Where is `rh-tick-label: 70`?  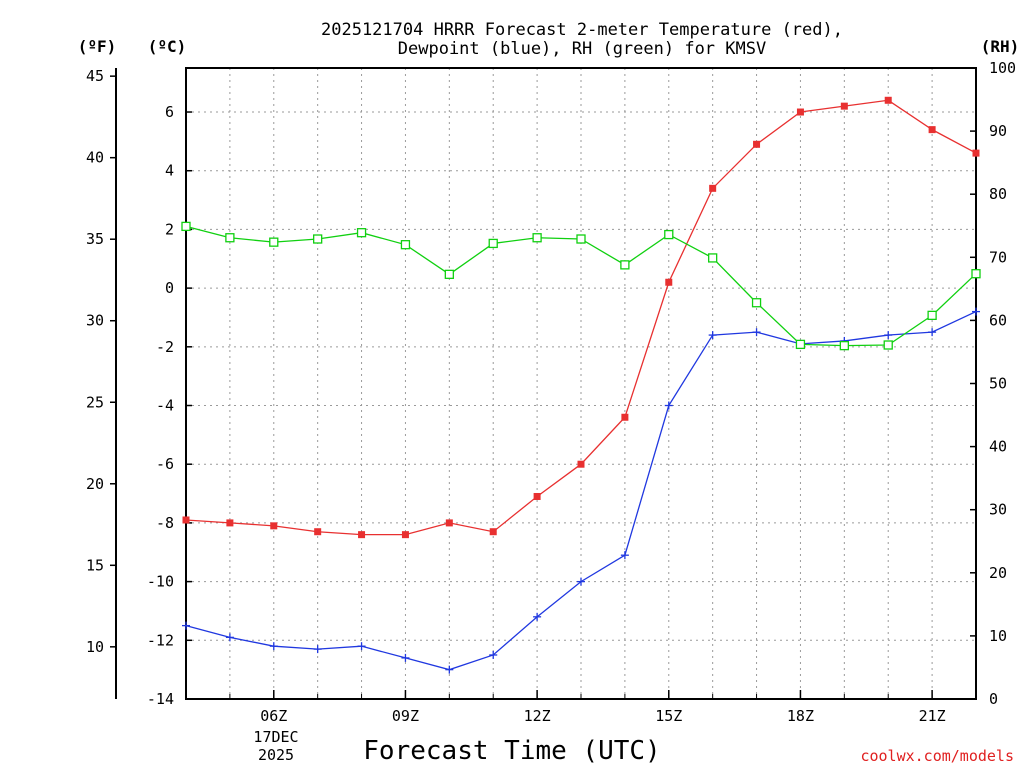 rh-tick-label: 70 is located at coordinates (998, 257).